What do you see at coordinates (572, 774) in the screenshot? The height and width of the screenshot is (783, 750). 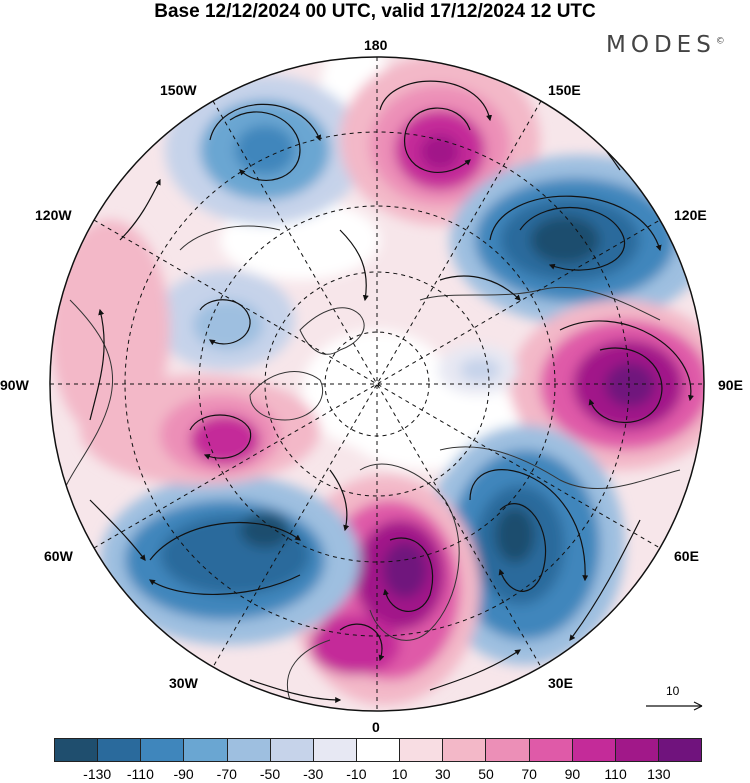 I see `colorbar-tick-label: 90` at bounding box center [572, 774].